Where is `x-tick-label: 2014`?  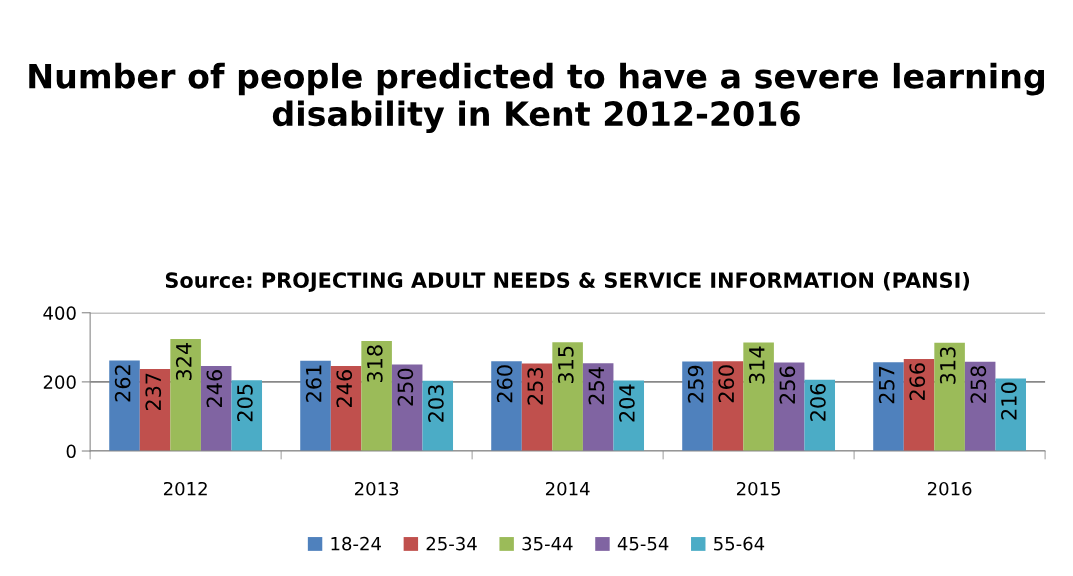
x-tick-label: 2014 is located at coordinates (567, 488).